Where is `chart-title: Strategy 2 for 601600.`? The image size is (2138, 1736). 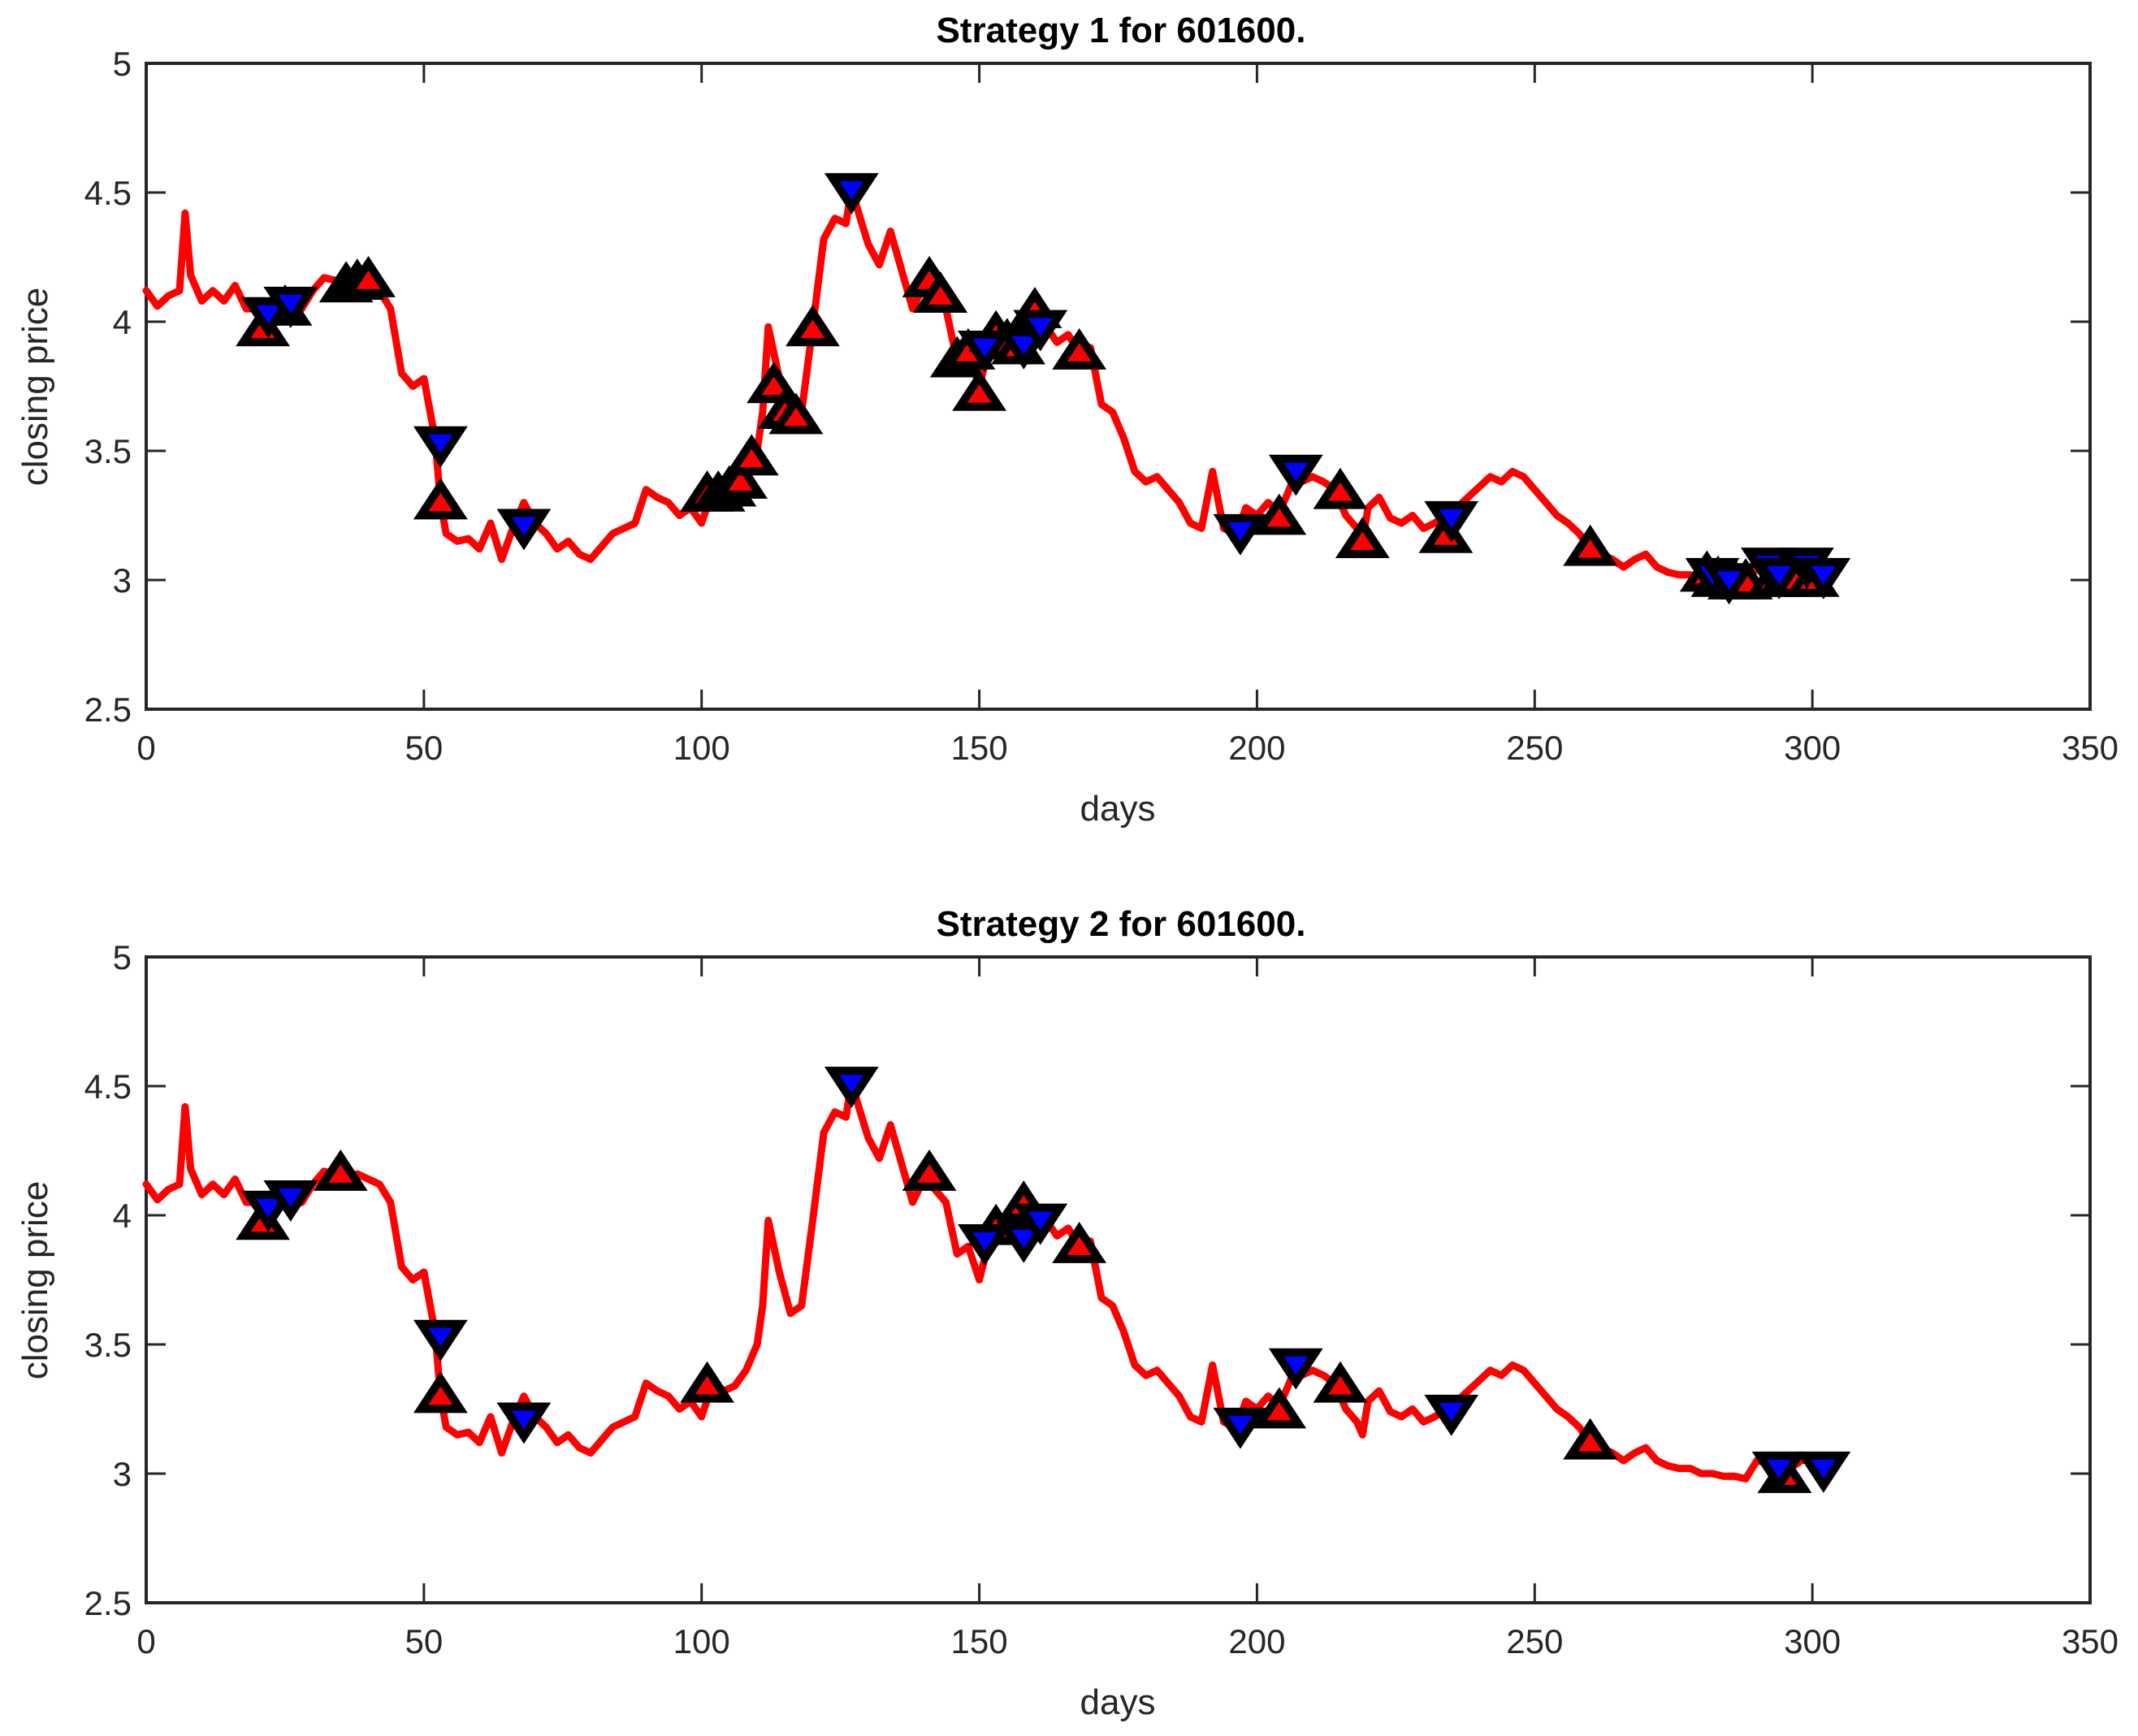
chart-title: Strategy 2 for 601600. is located at coordinates (1121, 924).